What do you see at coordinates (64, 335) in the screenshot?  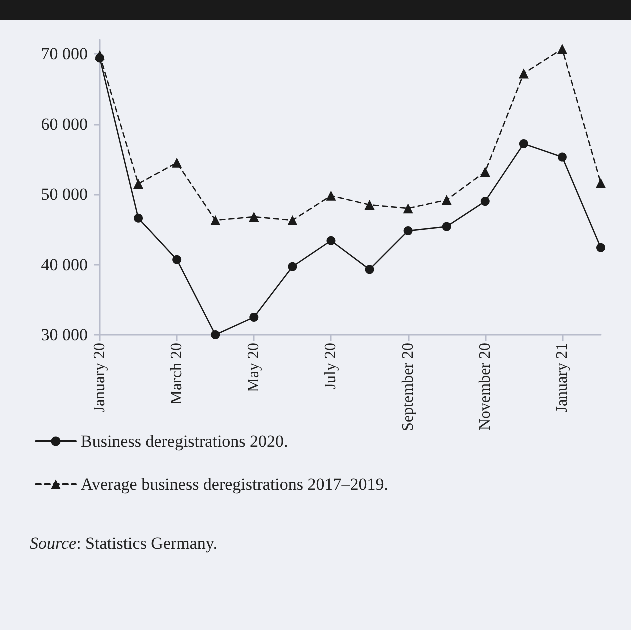 I see `y-tick-label: 30 000` at bounding box center [64, 335].